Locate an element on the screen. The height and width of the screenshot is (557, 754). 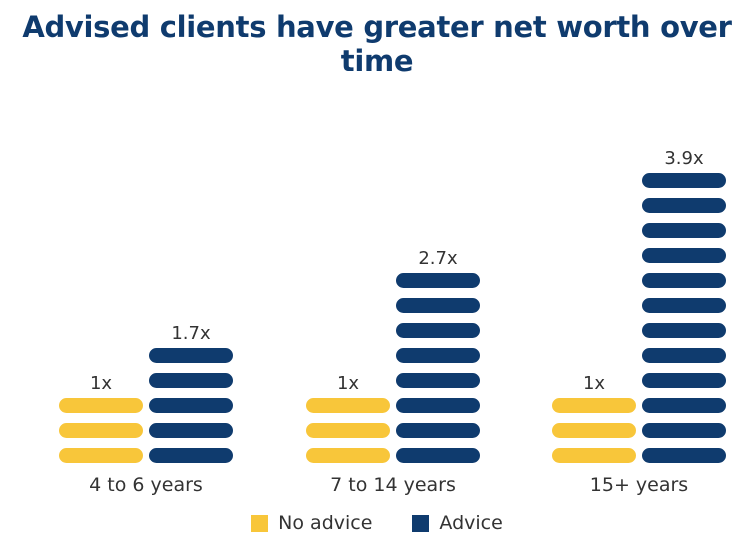
data-label-advice: 2.7x is located at coordinates (438, 258).